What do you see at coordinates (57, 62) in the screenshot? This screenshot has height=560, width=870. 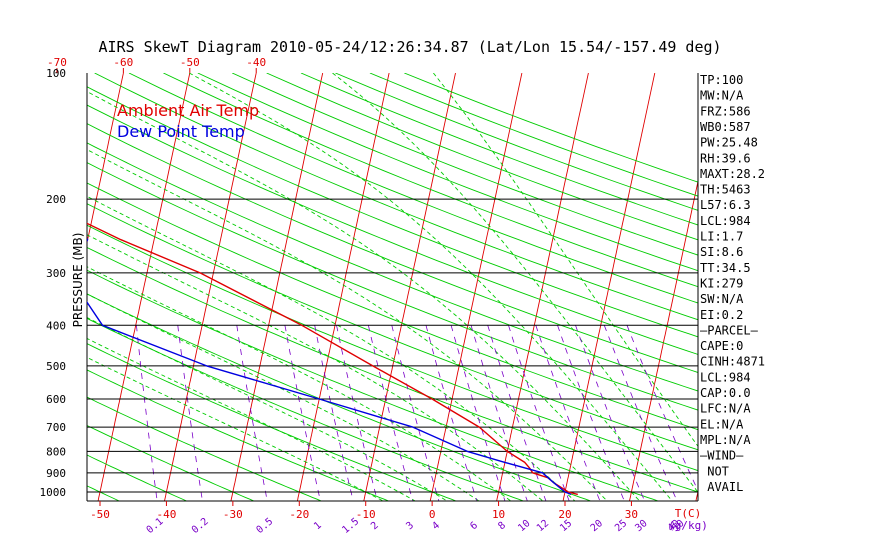 I see `top-temp-tick-label: -70` at bounding box center [57, 62].